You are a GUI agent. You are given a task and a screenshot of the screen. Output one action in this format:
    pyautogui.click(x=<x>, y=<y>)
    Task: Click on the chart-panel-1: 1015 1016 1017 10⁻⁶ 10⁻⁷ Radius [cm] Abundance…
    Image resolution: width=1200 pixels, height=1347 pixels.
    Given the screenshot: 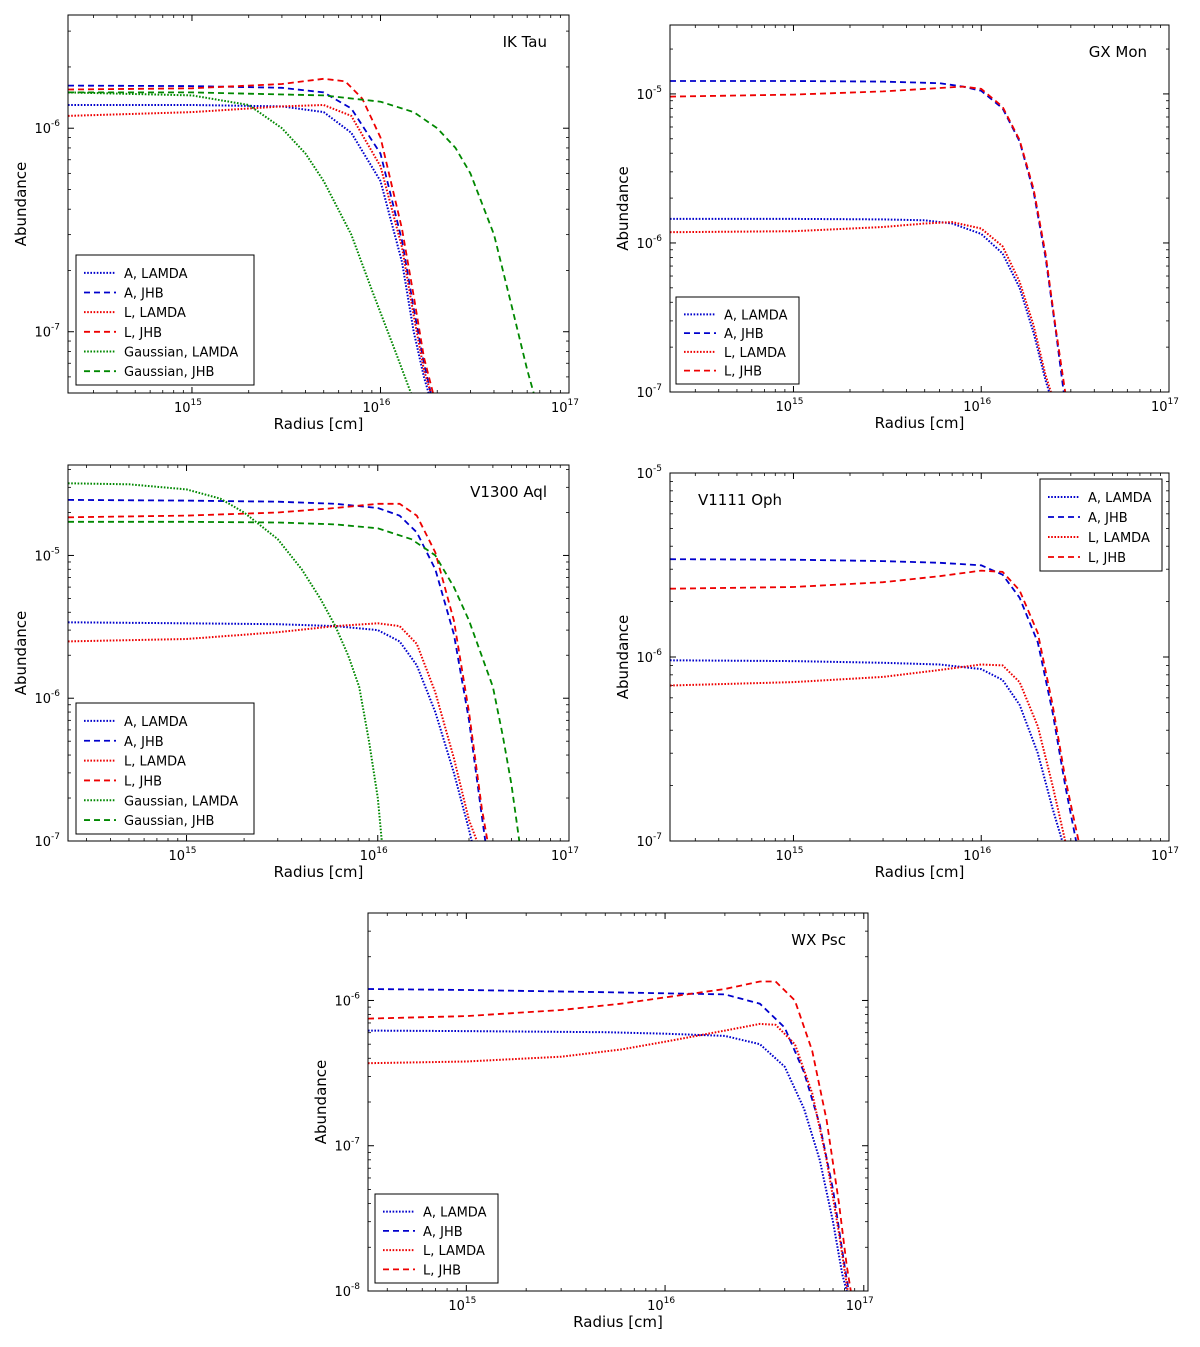 What is the action you would take?
    pyautogui.click(x=295, y=223)
    